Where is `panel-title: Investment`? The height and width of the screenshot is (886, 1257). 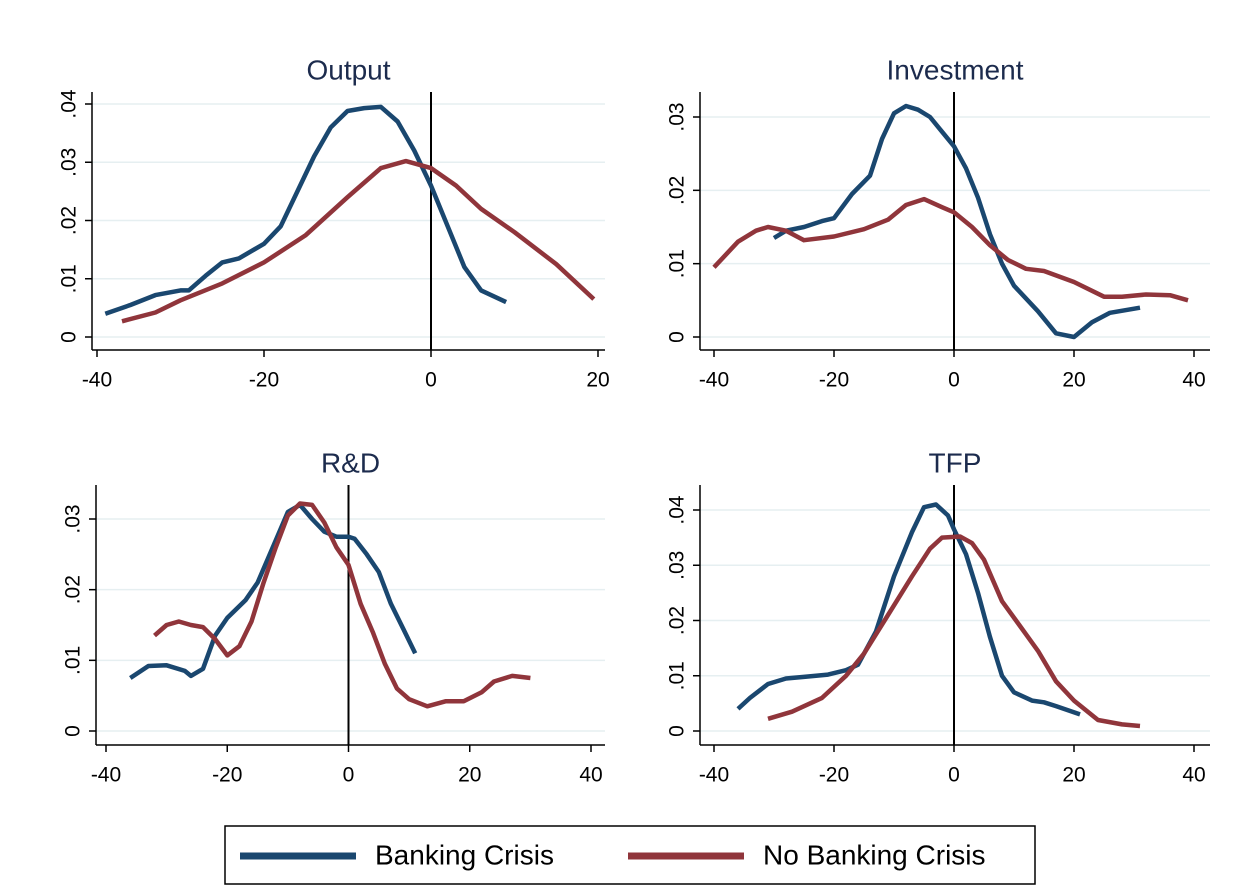 panel-title: Investment is located at coordinates (955, 69).